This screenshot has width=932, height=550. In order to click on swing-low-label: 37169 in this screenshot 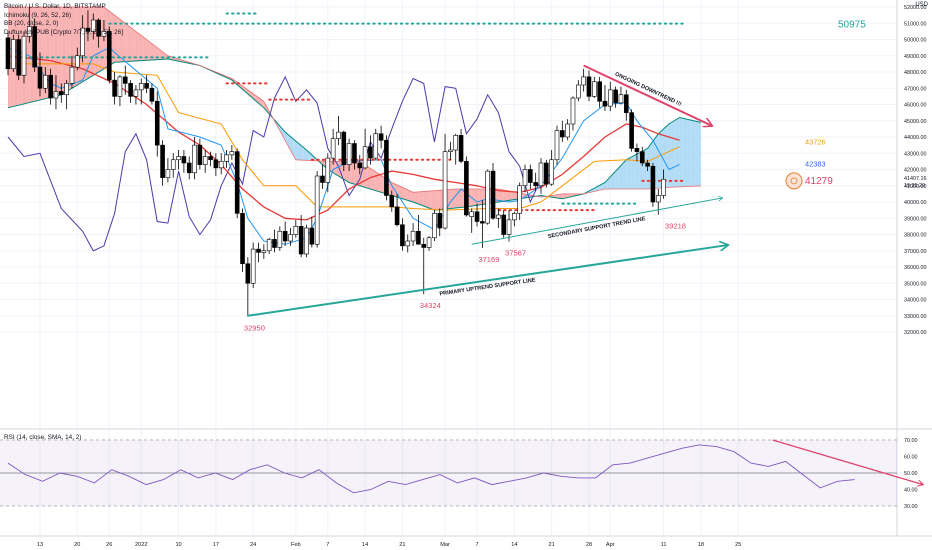, I will do `click(488, 259)`.